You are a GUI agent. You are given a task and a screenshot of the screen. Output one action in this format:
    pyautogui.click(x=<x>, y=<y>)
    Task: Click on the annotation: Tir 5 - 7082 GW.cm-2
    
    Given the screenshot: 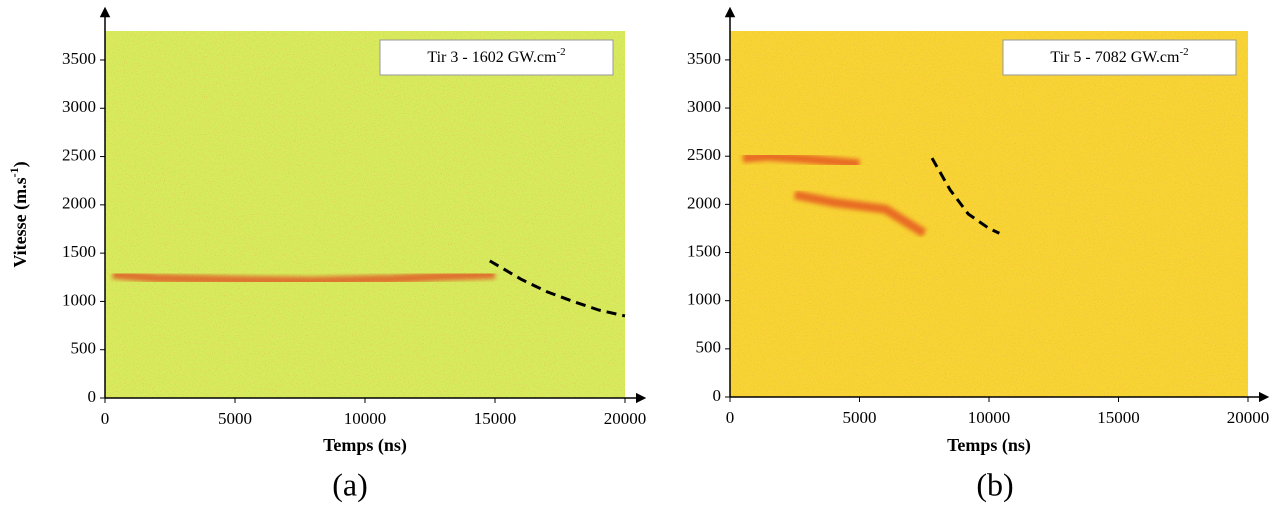 What is the action you would take?
    pyautogui.click(x=1119, y=56)
    